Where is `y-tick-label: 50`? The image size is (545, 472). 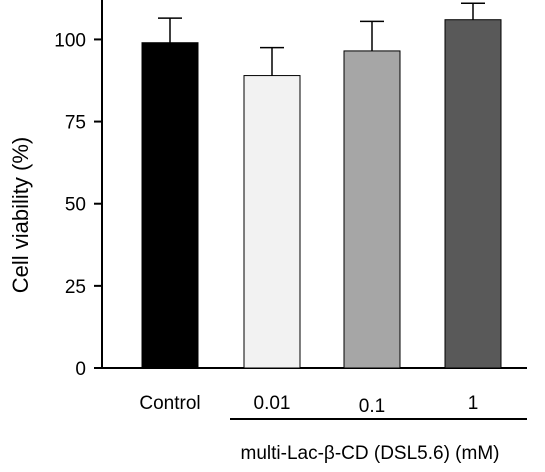
y-tick-label: 50 is located at coordinates (75, 205).